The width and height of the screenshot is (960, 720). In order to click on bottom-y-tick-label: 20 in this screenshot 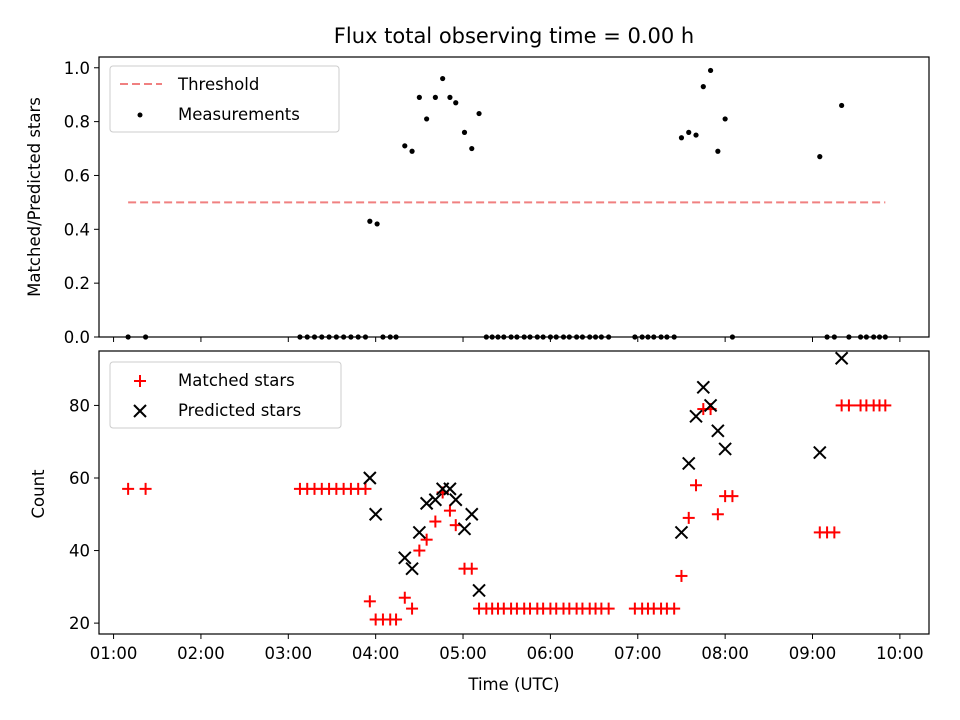, I will do `click(79, 623)`.